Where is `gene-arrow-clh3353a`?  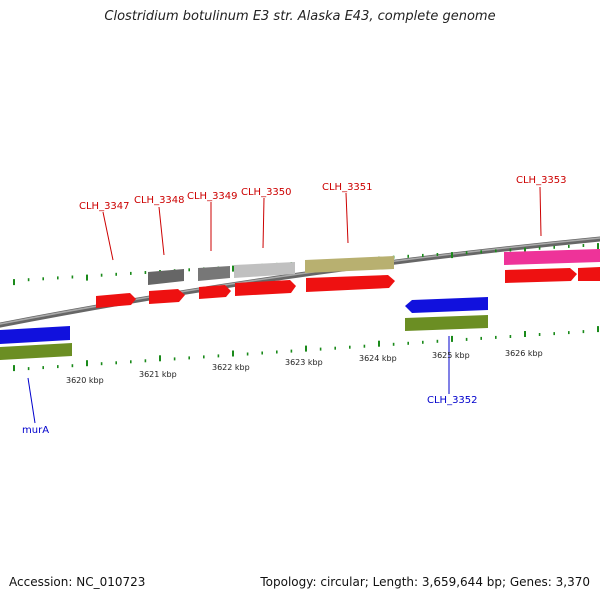 gene-arrow-clh3353a is located at coordinates (541, 275).